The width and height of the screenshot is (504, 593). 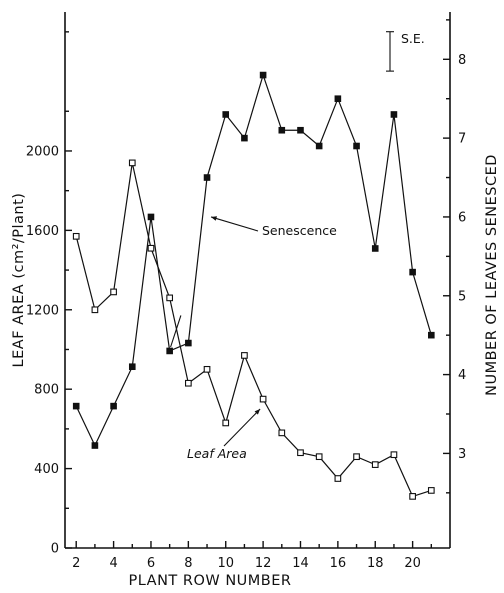 What do you see at coordinates (188, 563) in the screenshot?
I see `x-tick-label: 8` at bounding box center [188, 563].